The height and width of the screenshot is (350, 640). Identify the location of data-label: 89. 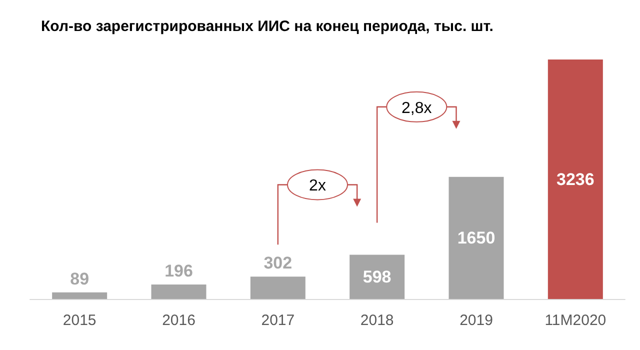
(80, 278).